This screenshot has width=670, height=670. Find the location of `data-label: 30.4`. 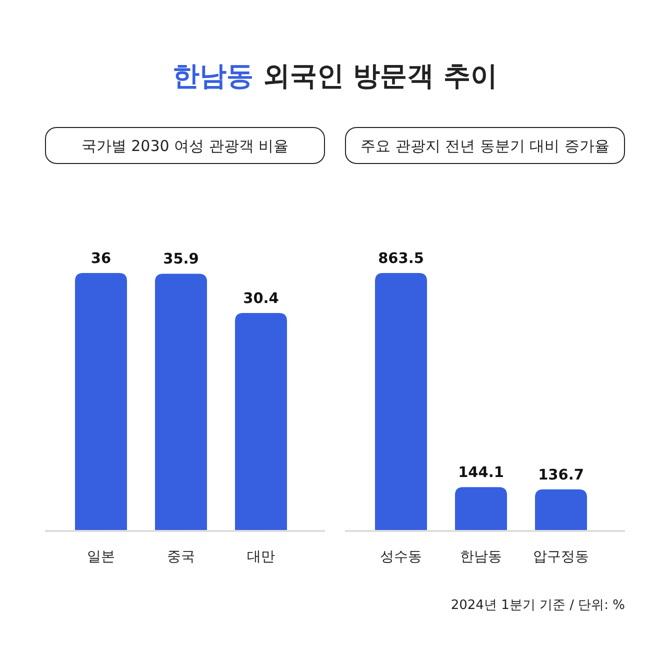

data-label: 30.4 is located at coordinates (261, 298).